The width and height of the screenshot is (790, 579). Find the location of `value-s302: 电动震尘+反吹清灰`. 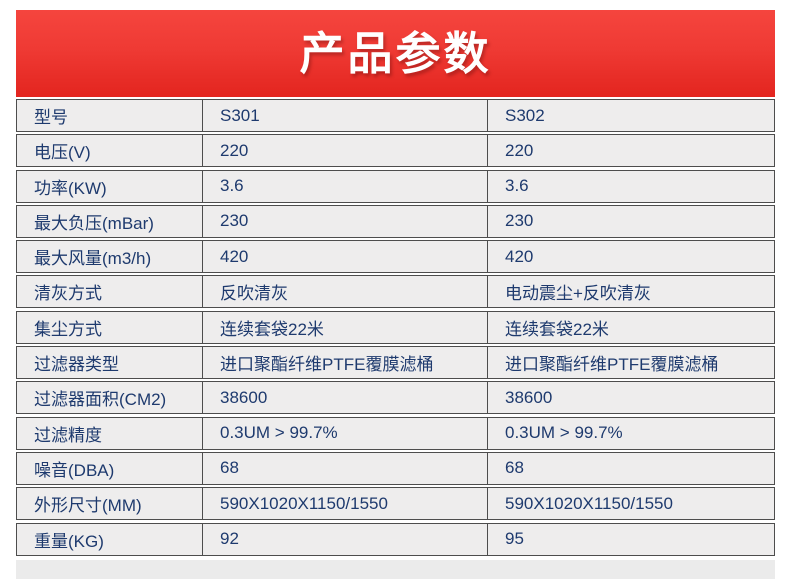

value-s302: 电动震尘+反吹清灰 is located at coordinates (630, 292).